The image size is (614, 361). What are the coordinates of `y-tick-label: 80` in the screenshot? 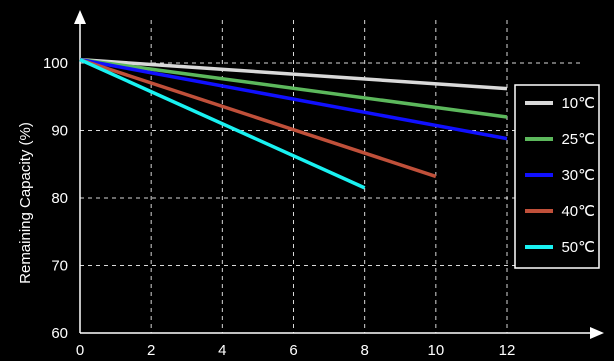 It's located at (59, 198).